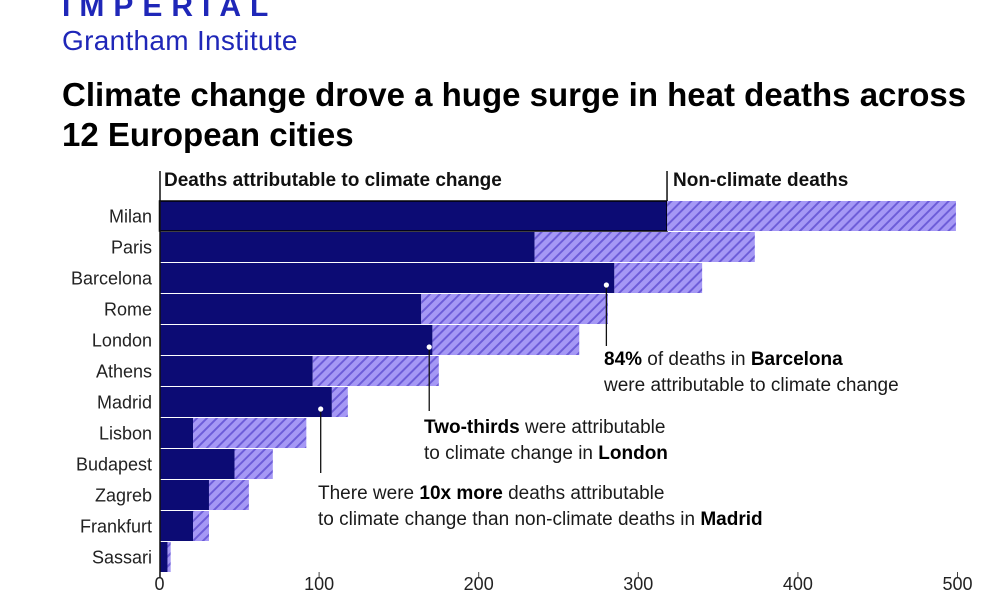 This screenshot has height=600, width=1000. Describe the element at coordinates (112, 279) in the screenshot. I see `category-label: Barcelona` at that location.